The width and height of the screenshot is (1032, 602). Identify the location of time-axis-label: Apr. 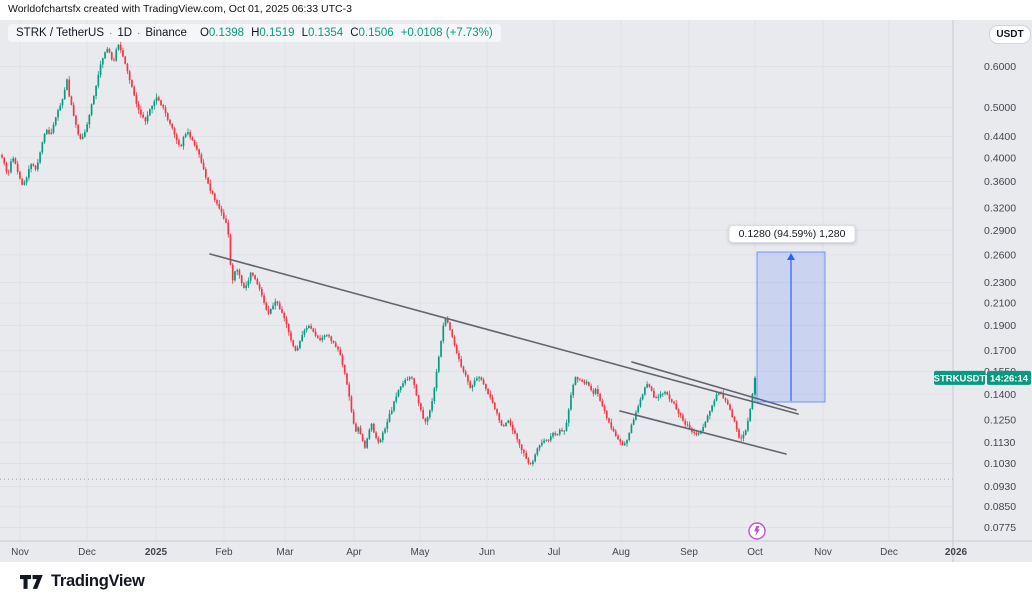
(354, 552).